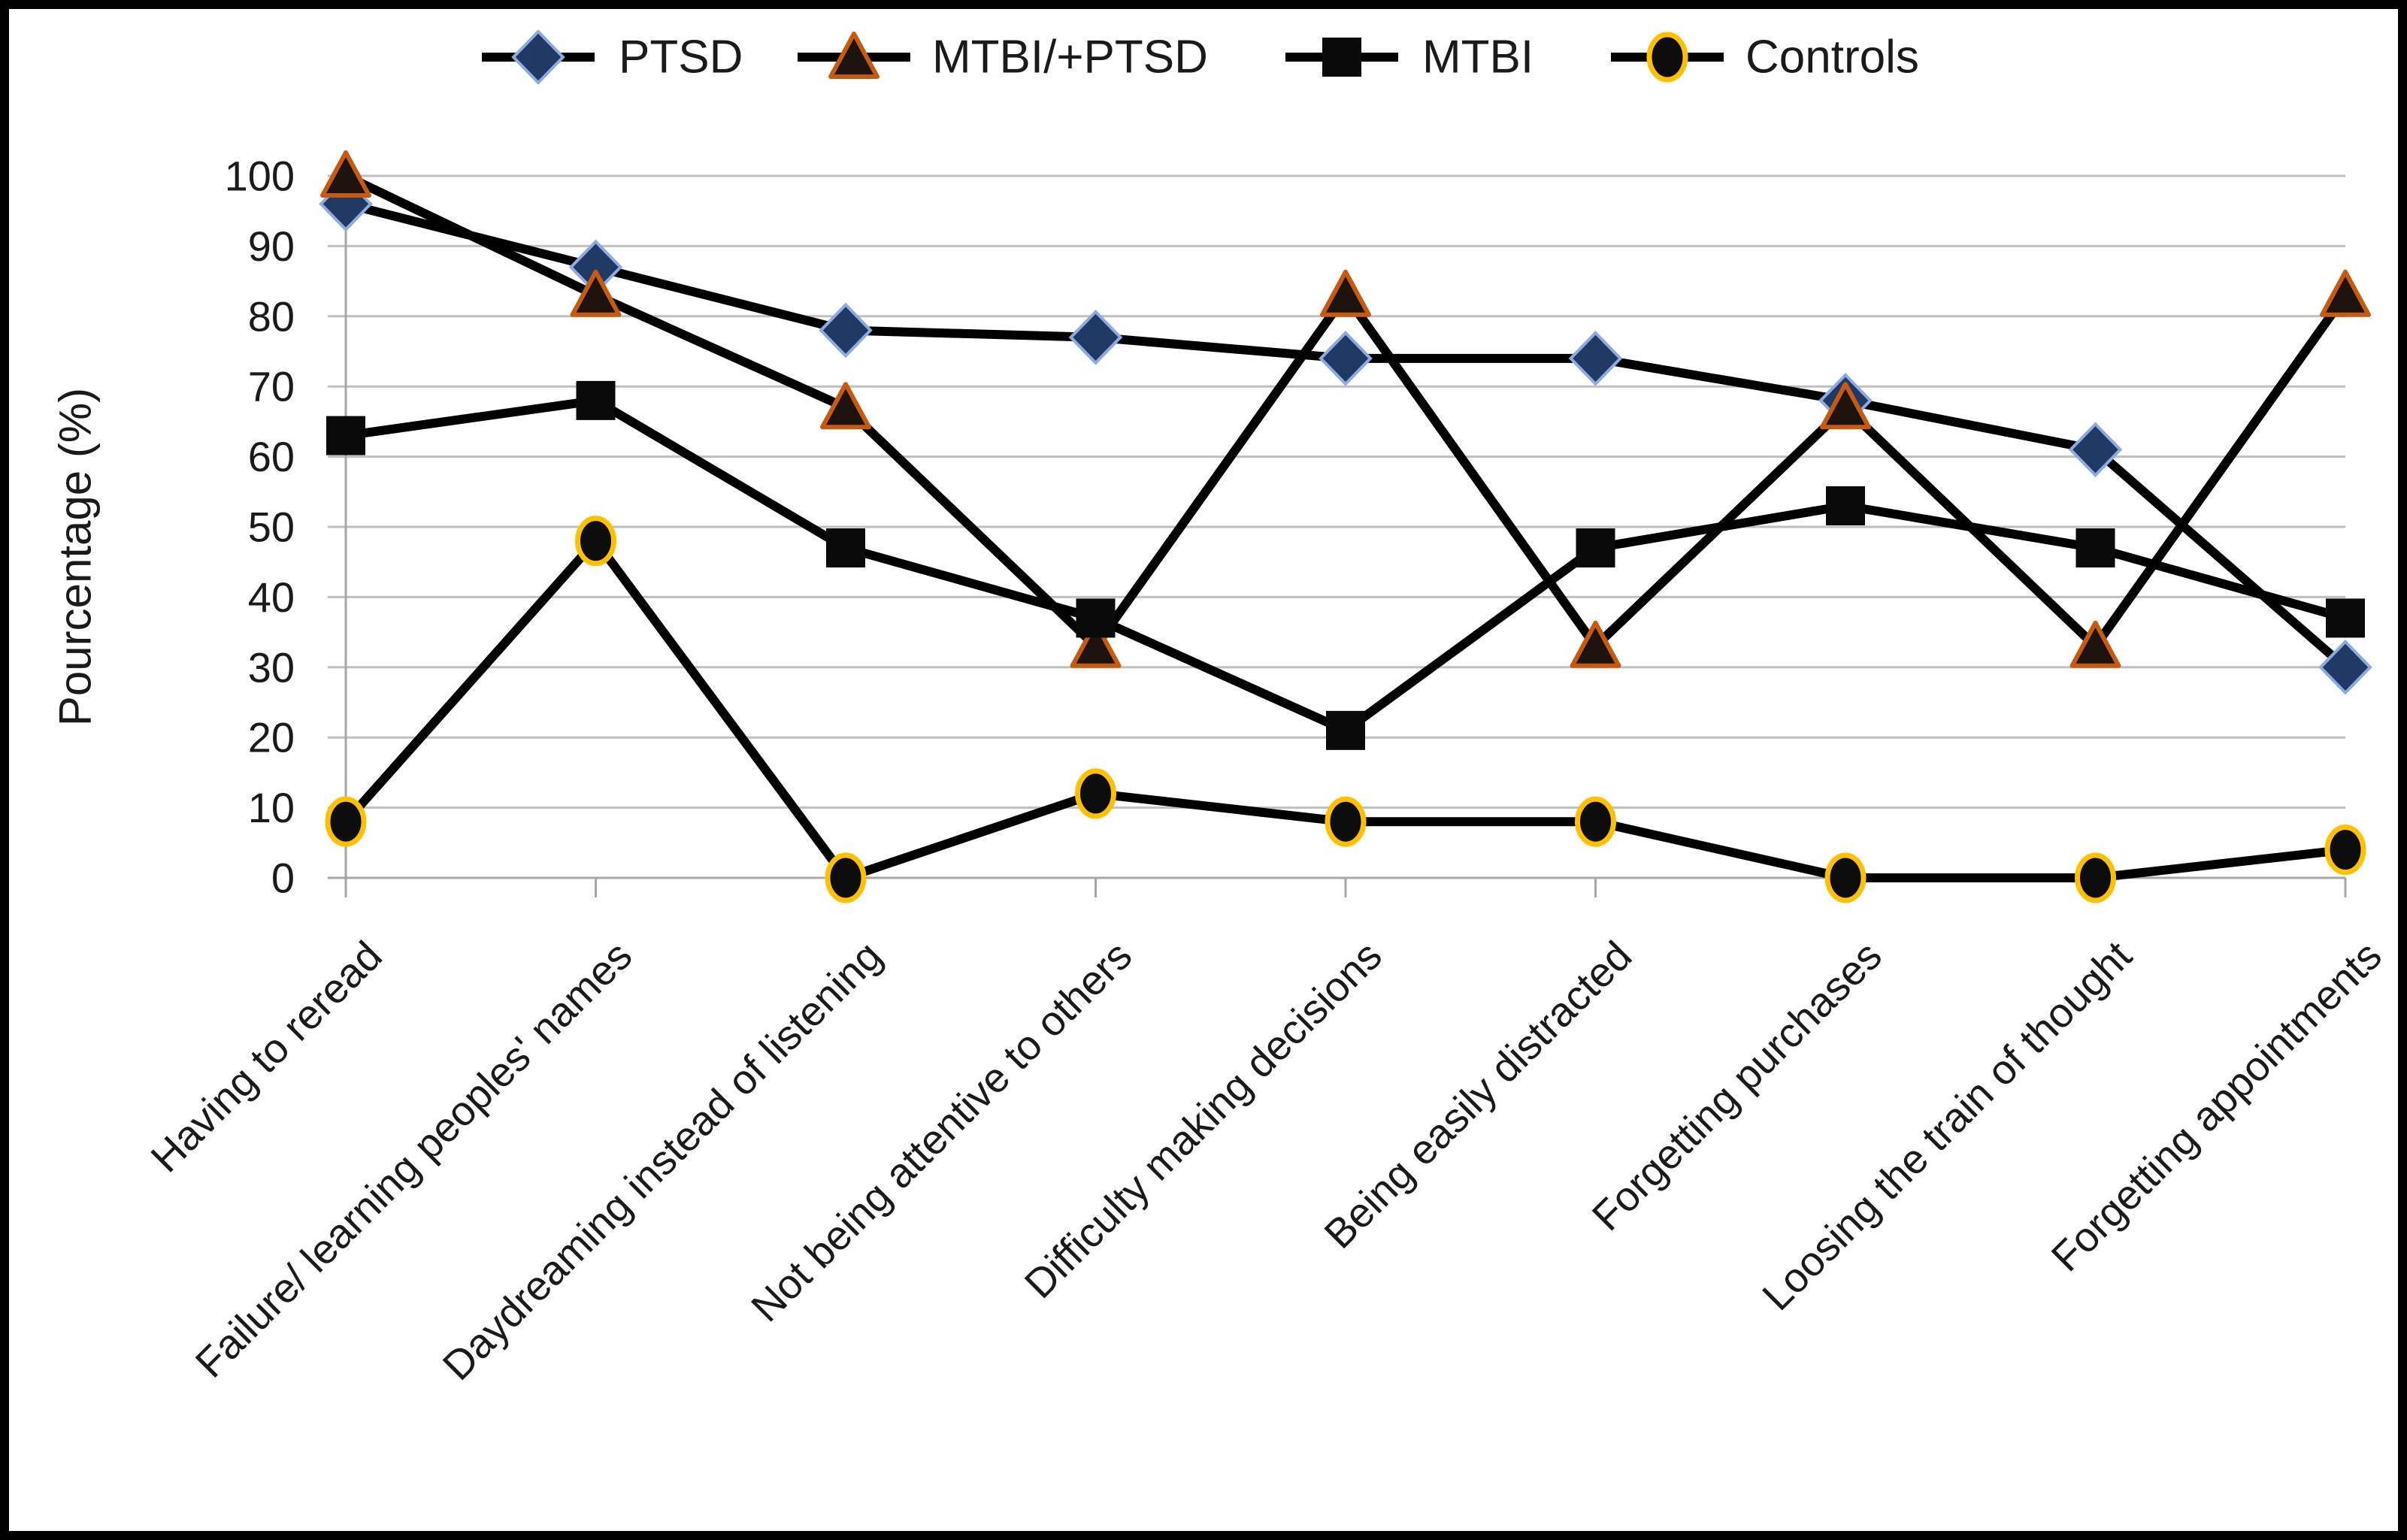 The image size is (2407, 1540). I want to click on y-tick-label-80: 80, so click(271, 316).